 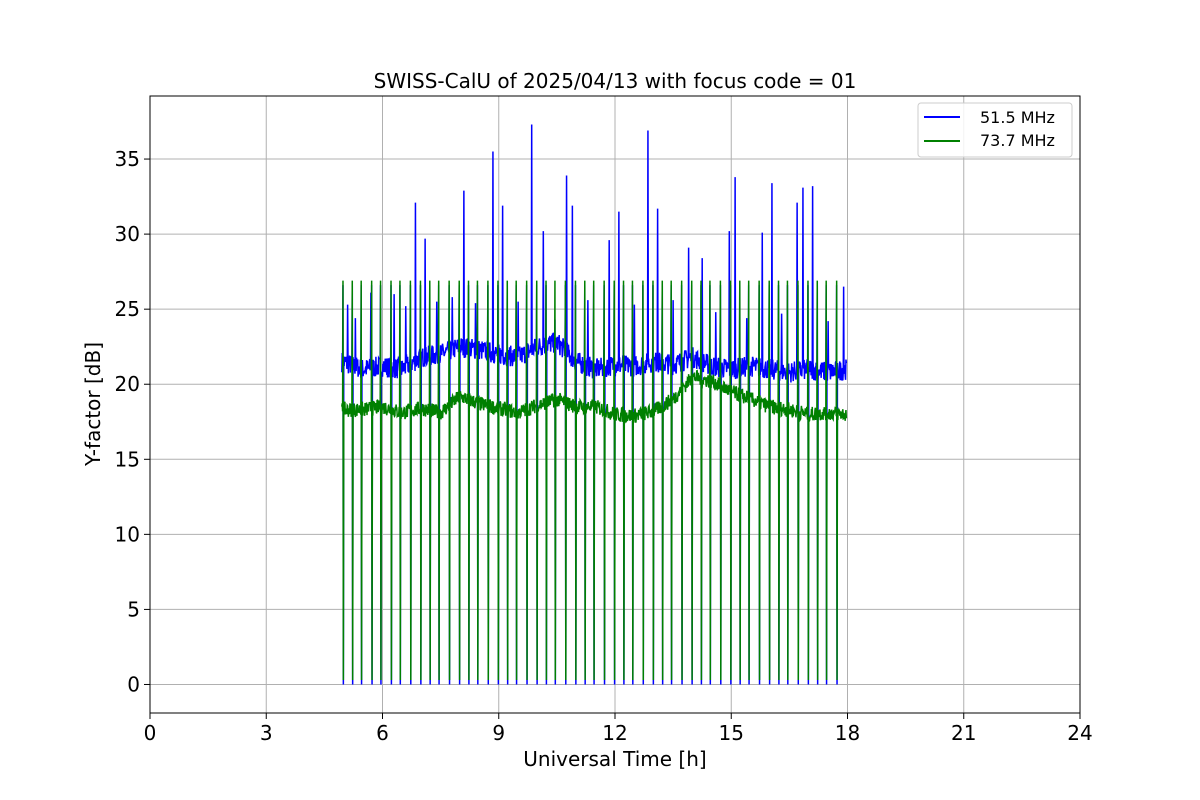 What do you see at coordinates (266, 733) in the screenshot?
I see `x-tick-label: 3` at bounding box center [266, 733].